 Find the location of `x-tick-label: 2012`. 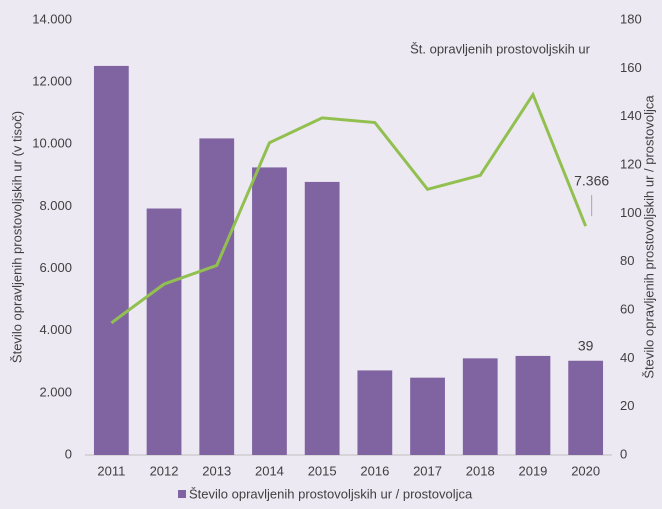

x-tick-label: 2012 is located at coordinates (164, 470).